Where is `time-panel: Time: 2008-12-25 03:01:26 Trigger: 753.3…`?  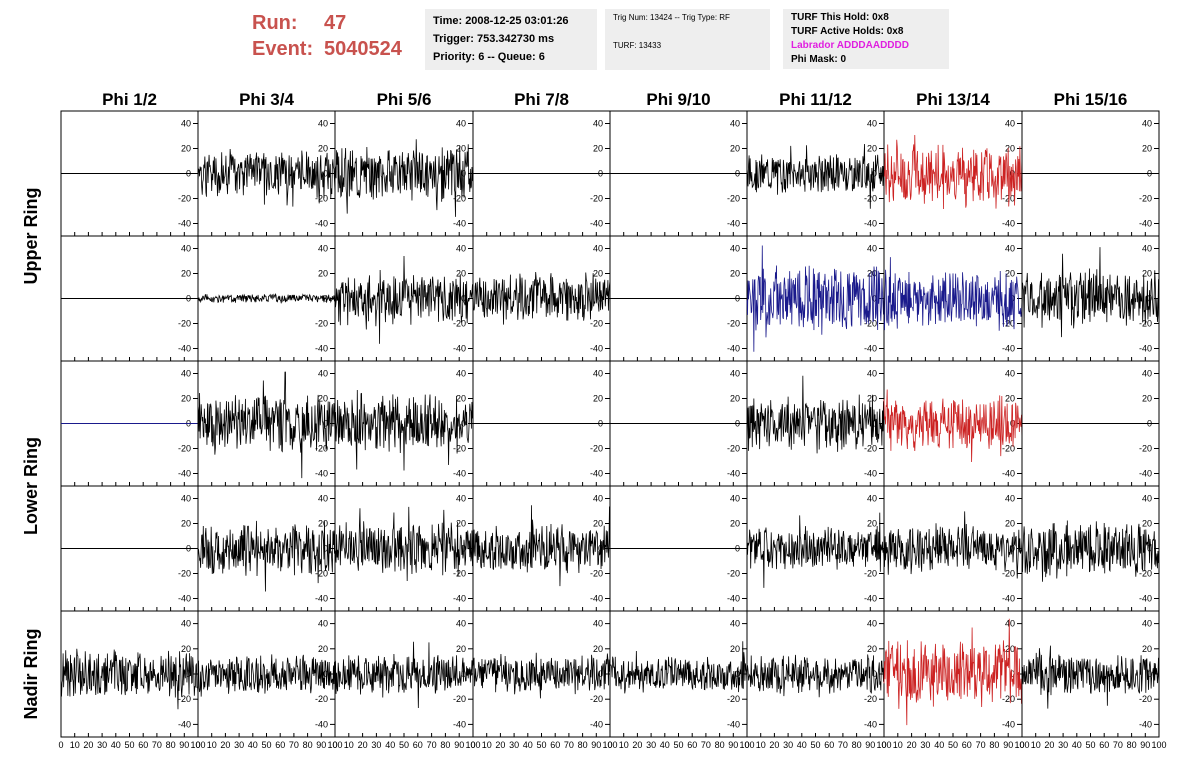
time-panel: Time: 2008-12-25 03:01:26 Trigger: 753.3… is located at coordinates (511, 39).